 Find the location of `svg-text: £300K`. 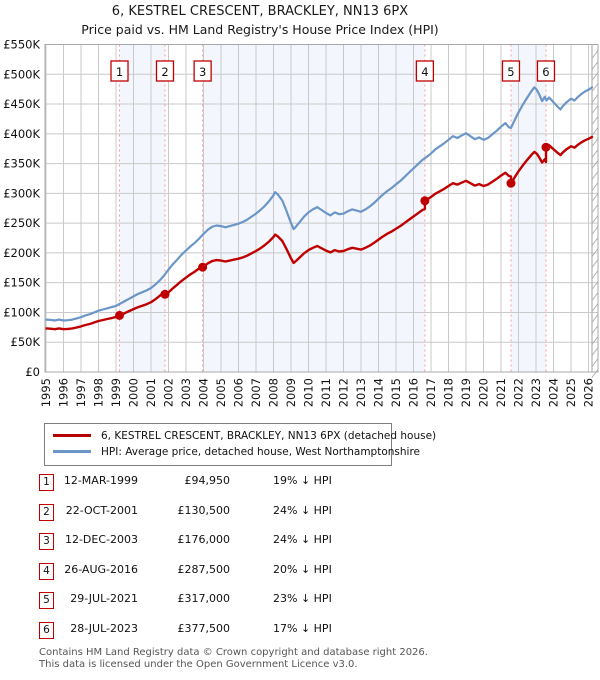

svg-text: £300K is located at coordinates (21, 193).